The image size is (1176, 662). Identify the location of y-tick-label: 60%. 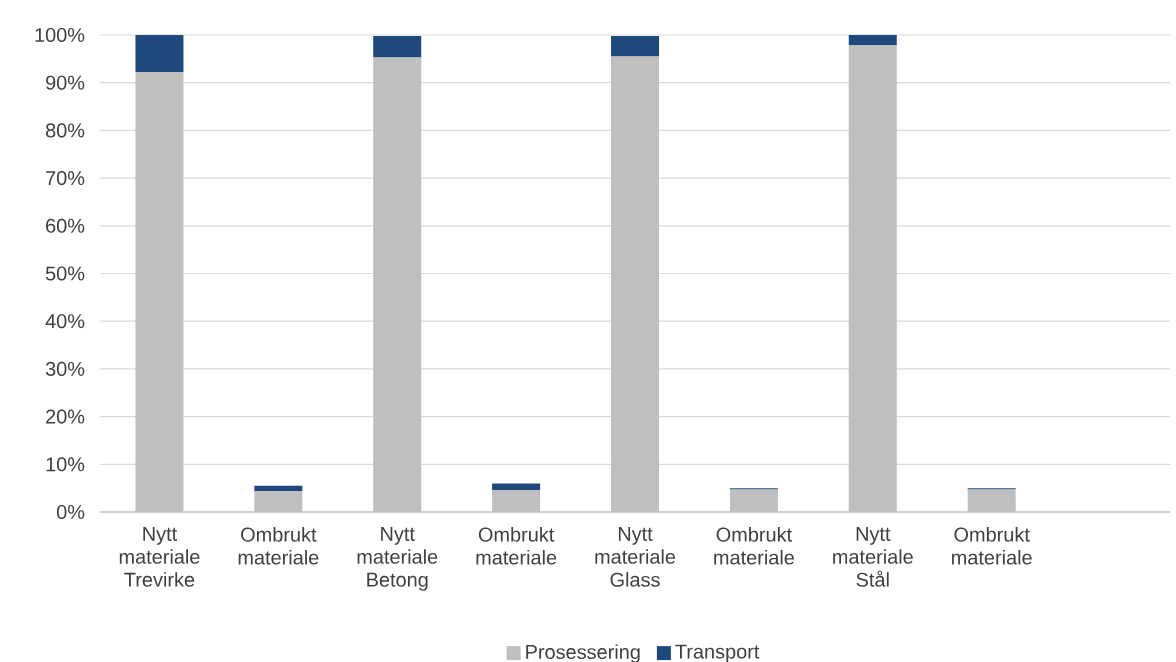
(65, 225).